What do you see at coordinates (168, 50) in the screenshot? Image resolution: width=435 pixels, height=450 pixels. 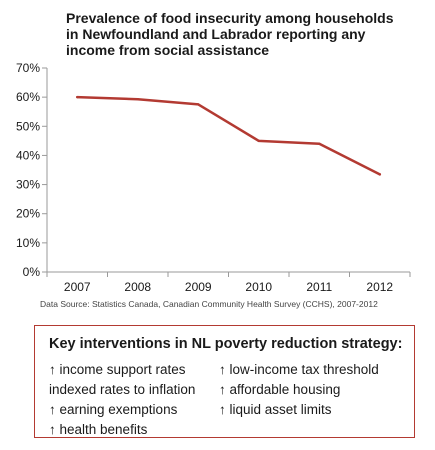 I see `chart-title-line-3: income from social assistance` at bounding box center [168, 50].